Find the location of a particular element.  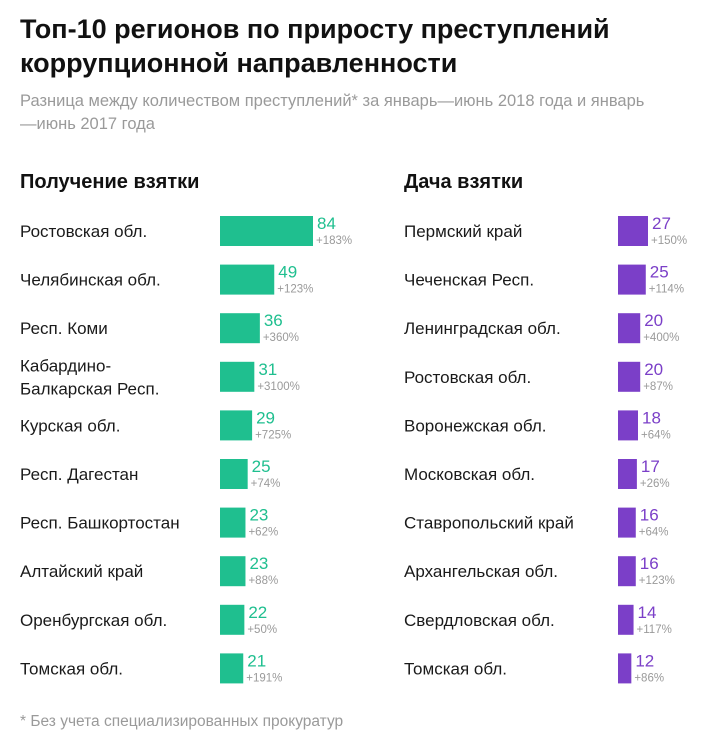

category-label-right-10: Томская обл. is located at coordinates (455, 668).